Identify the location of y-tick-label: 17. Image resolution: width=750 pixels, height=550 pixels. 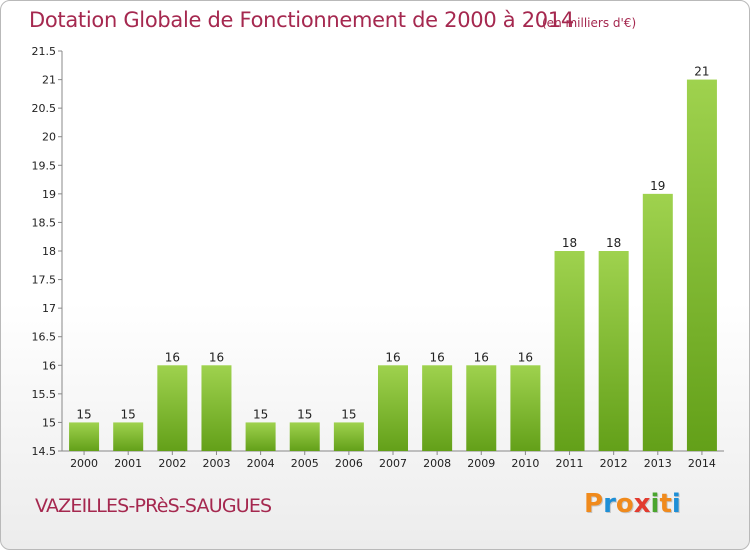
(49, 308).